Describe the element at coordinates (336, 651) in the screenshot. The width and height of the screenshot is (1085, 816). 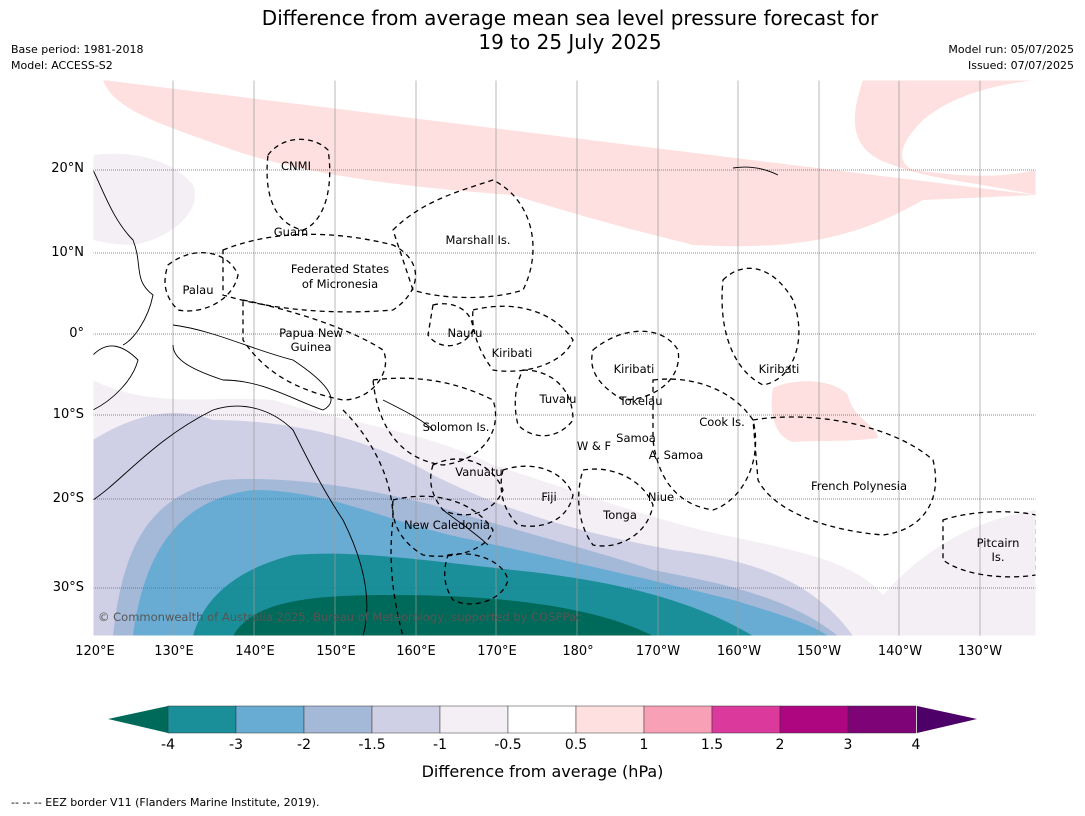
I see `lon-label-150e: 150°E` at that location.